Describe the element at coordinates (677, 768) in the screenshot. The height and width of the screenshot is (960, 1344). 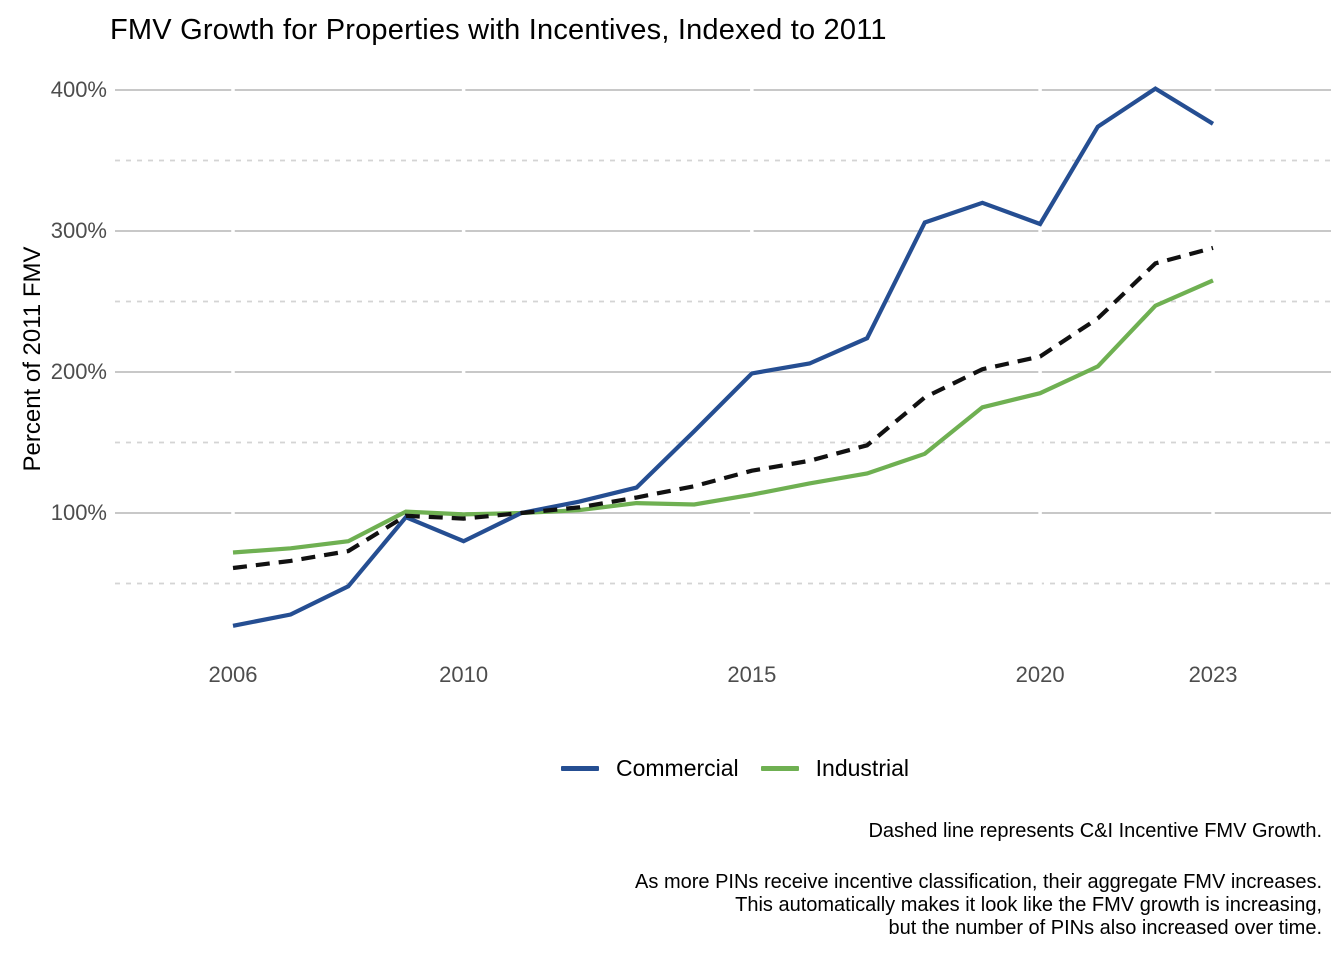
I see `legend-label: Commercial` at that location.